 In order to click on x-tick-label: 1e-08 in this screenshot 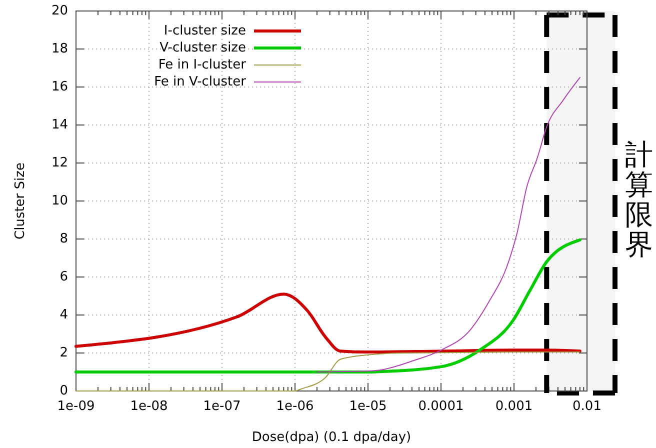, I will do `click(149, 406)`.